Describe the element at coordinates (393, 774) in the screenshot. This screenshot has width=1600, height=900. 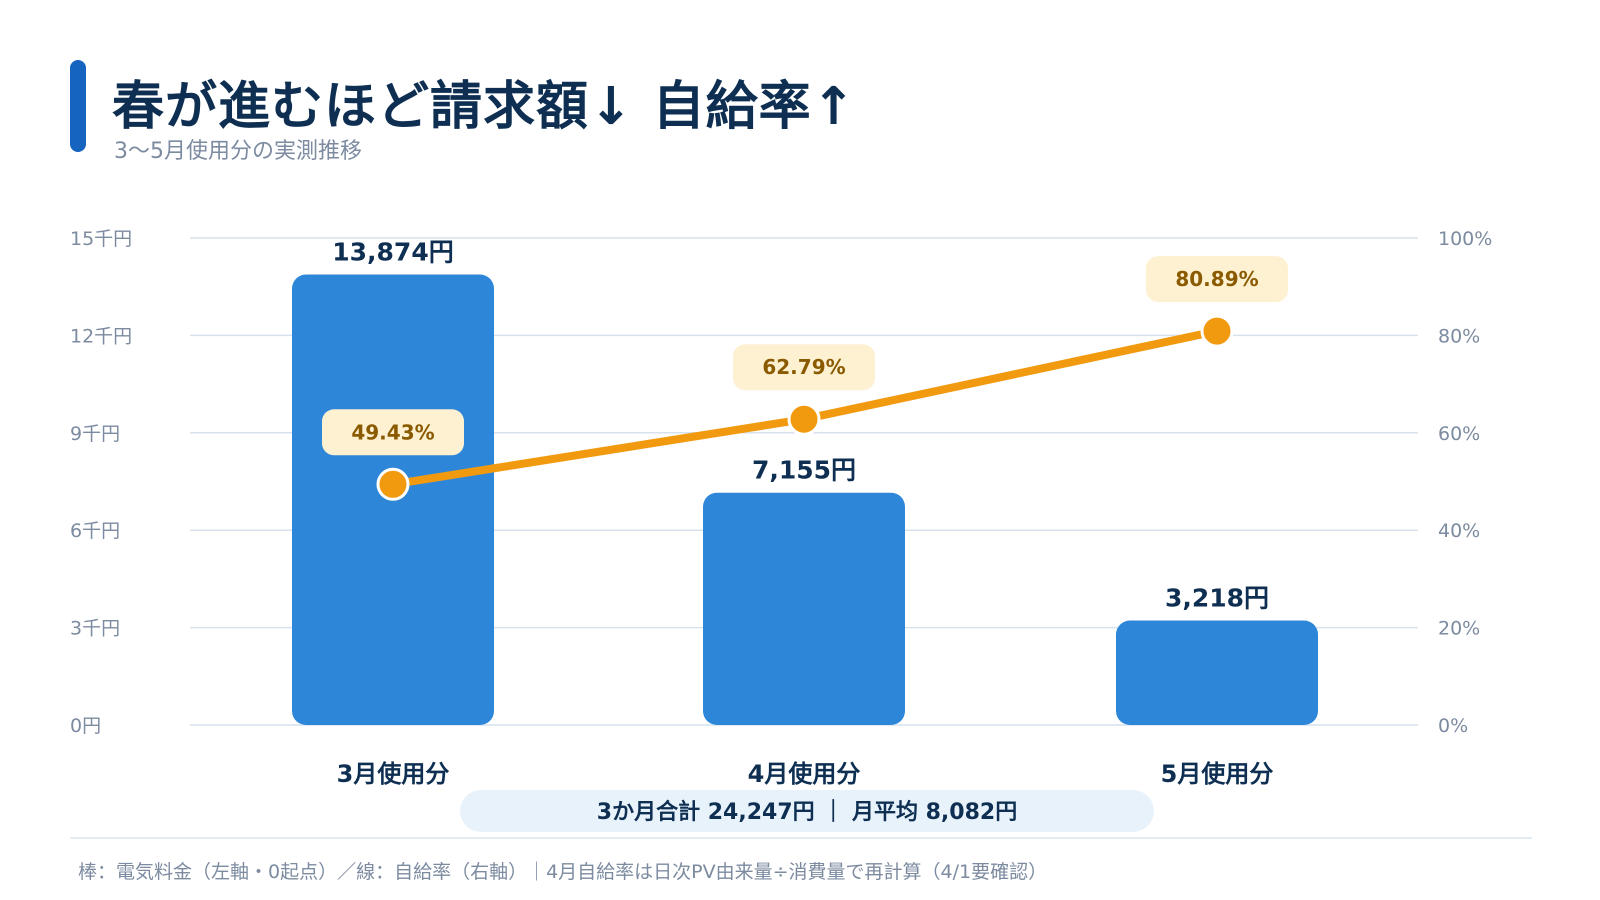
I see `category-label: 3月使用分` at that location.